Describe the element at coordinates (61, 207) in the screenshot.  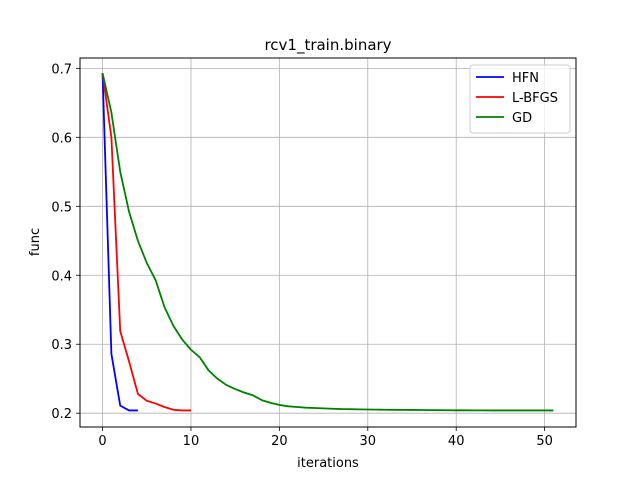
I see `y-tick-label: 0.5` at that location.